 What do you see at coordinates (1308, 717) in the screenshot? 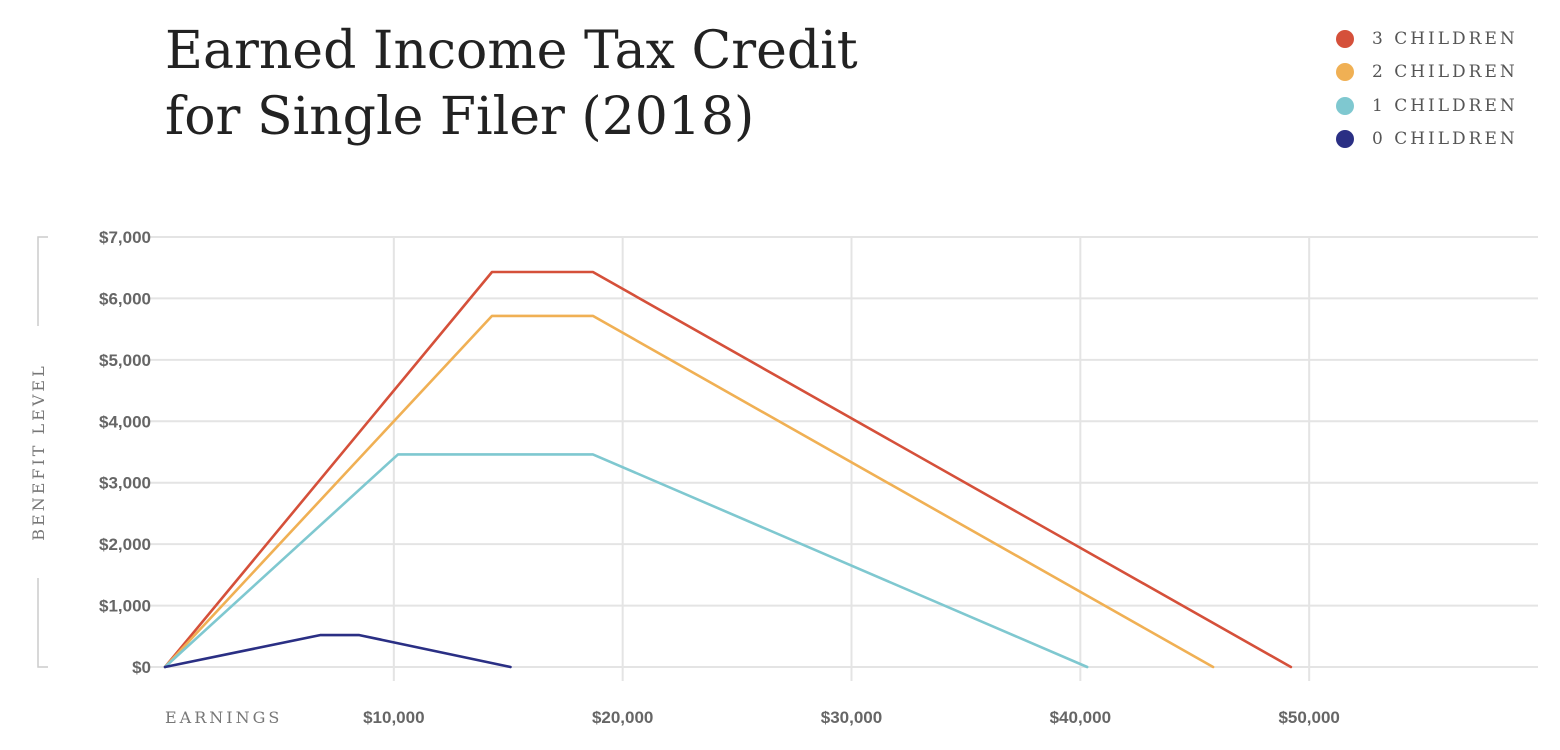
I see `x-tick-label: $50,000` at bounding box center [1308, 717].